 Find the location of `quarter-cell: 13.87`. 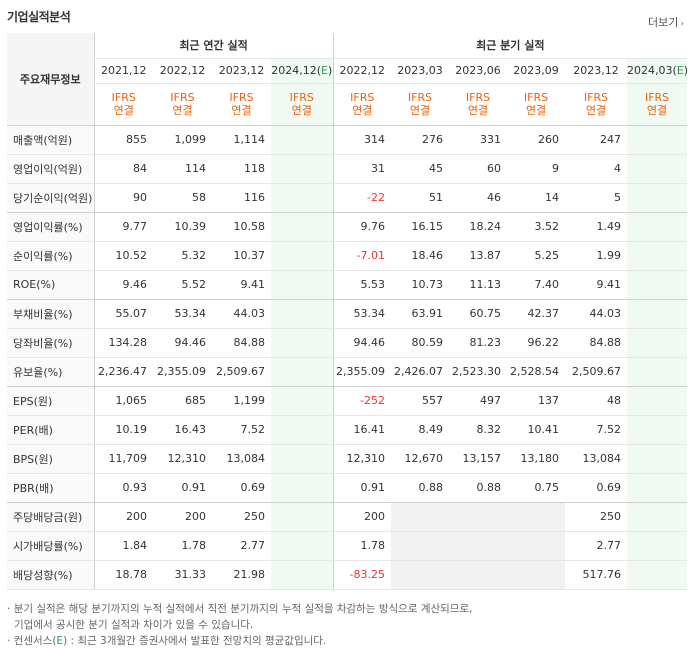

quarter-cell: 13.87 is located at coordinates (478, 256).